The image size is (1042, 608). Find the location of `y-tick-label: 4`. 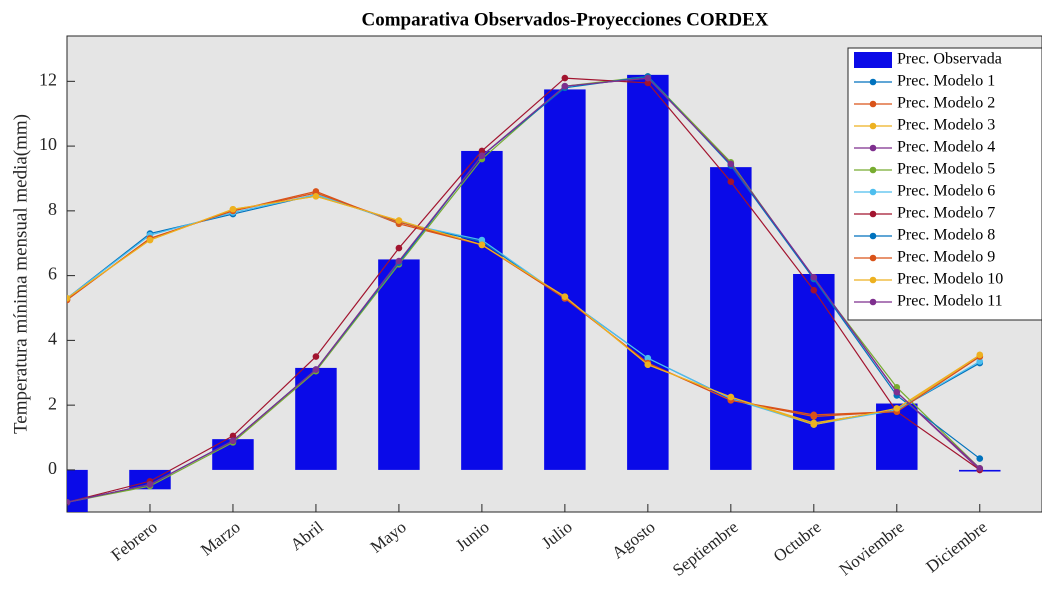

y-tick-label: 4 is located at coordinates (52, 339).